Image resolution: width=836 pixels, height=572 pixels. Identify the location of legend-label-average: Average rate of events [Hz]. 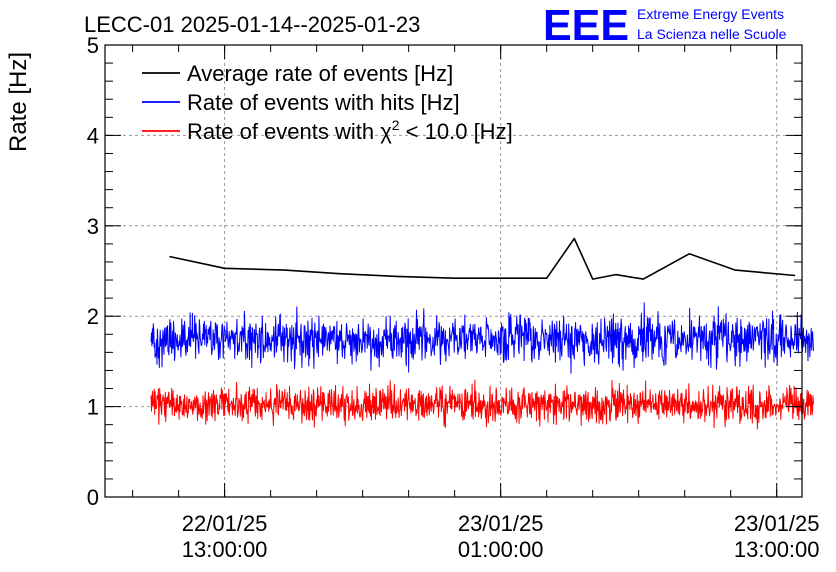
(320, 73).